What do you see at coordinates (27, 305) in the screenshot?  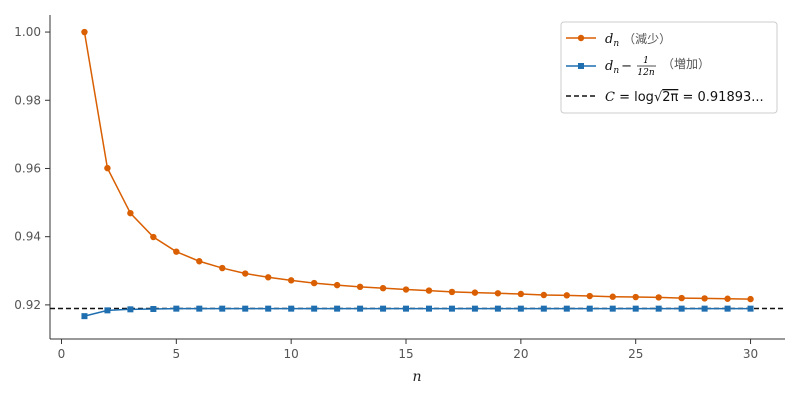 I see `y-tick-label: 0.92` at bounding box center [27, 305].